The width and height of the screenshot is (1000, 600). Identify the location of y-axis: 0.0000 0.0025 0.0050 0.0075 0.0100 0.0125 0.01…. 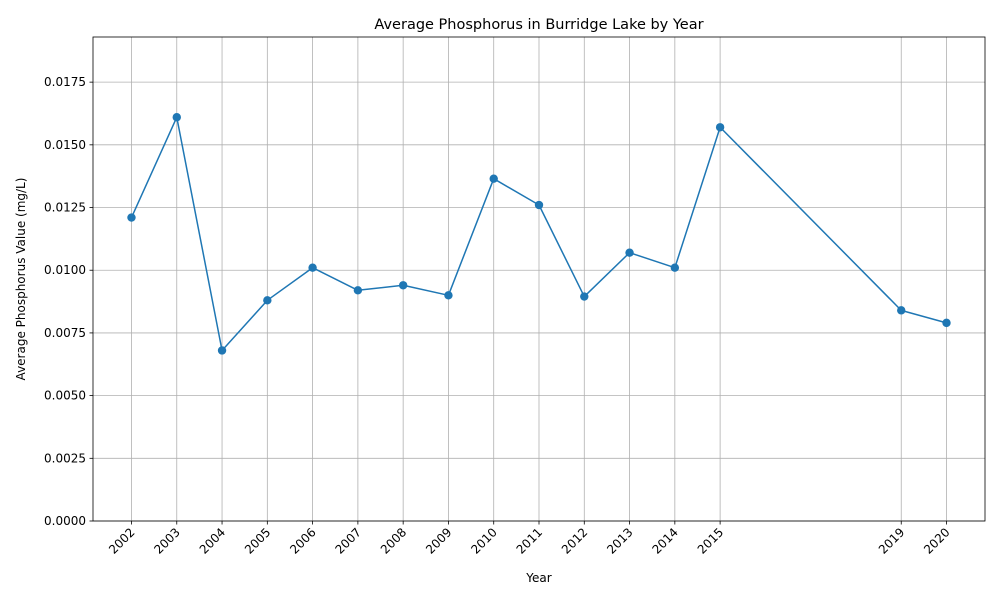
(68, 301).